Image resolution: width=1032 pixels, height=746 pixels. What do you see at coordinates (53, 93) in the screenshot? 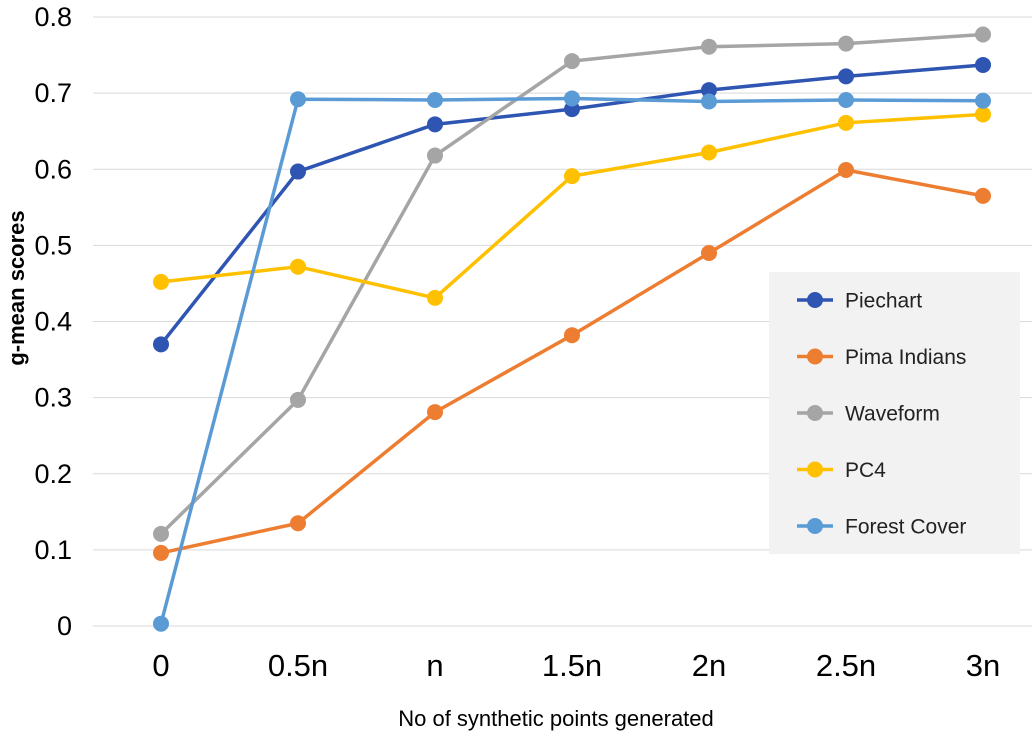
I see `y-tick-label: 0.7` at bounding box center [53, 93].